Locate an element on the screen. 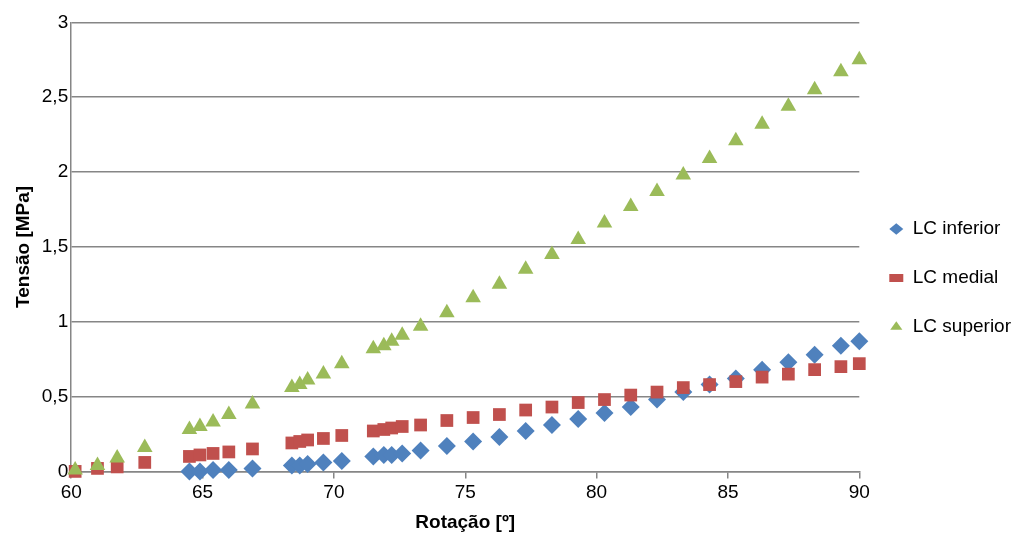 The image size is (1033, 546). y-tick-label: 1,5 is located at coordinates (55, 246).